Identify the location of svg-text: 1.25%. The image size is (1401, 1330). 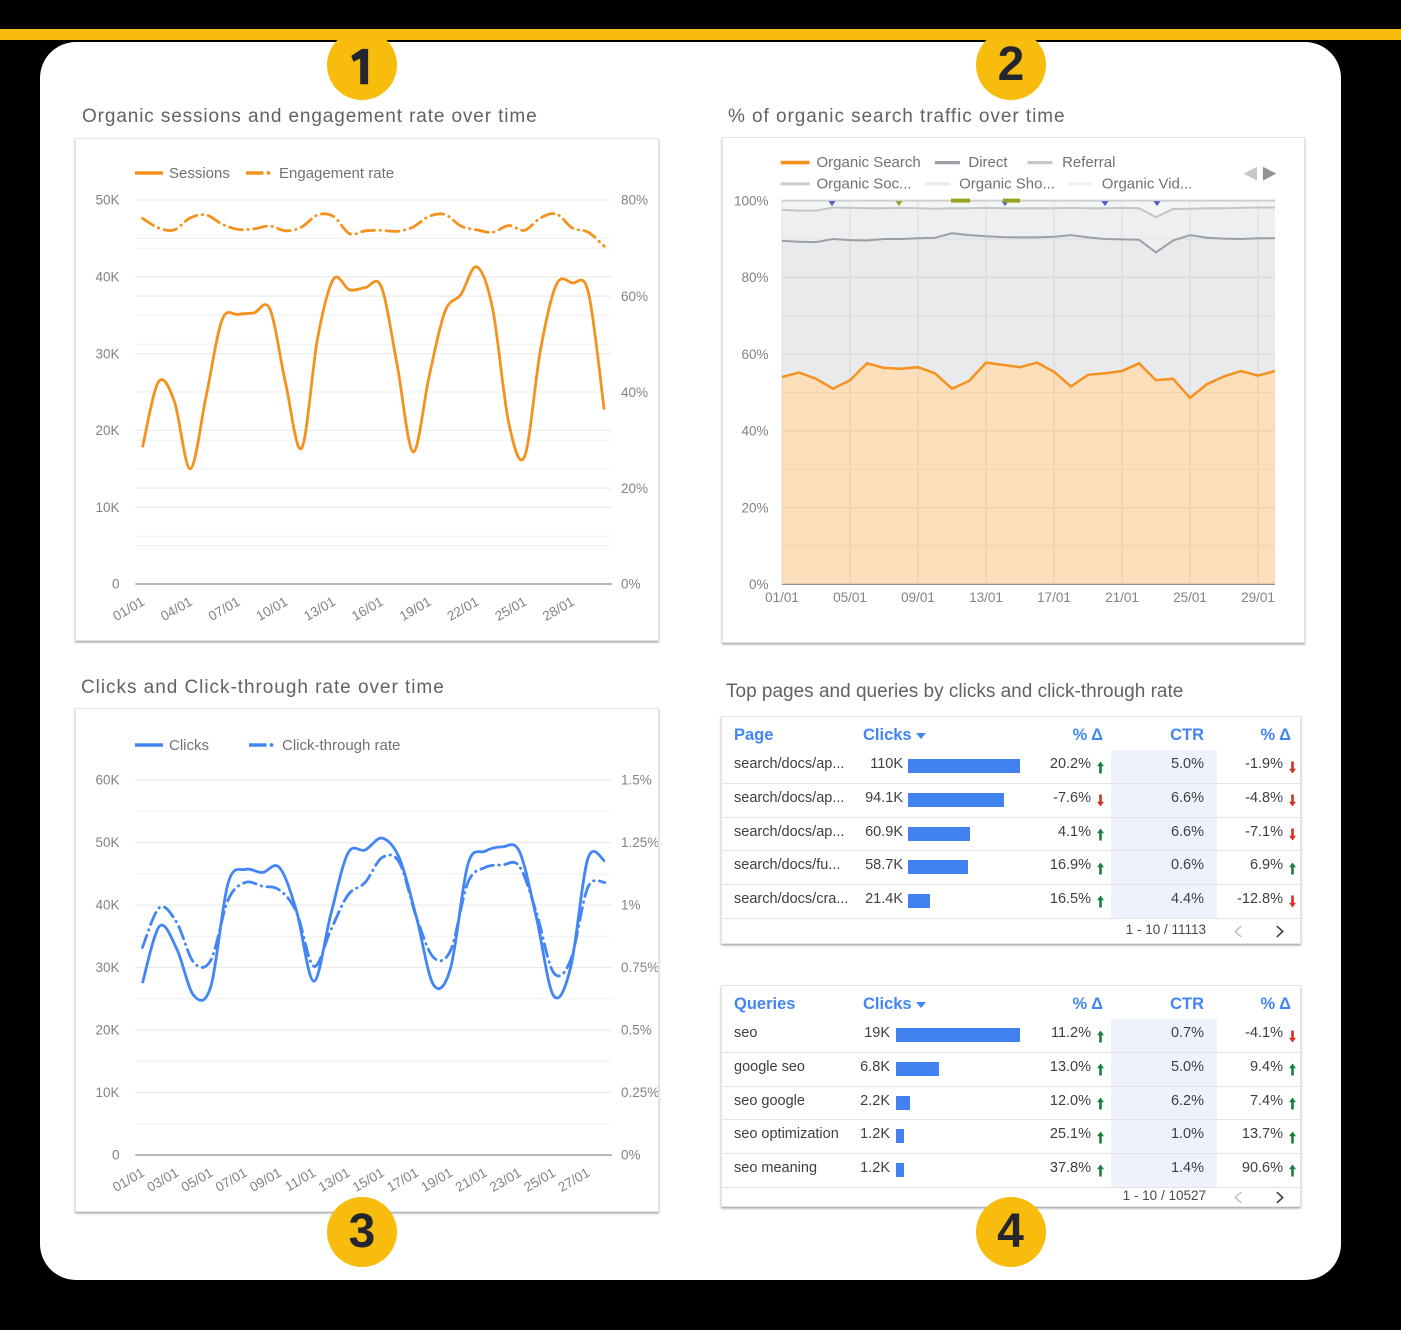
(639, 842).